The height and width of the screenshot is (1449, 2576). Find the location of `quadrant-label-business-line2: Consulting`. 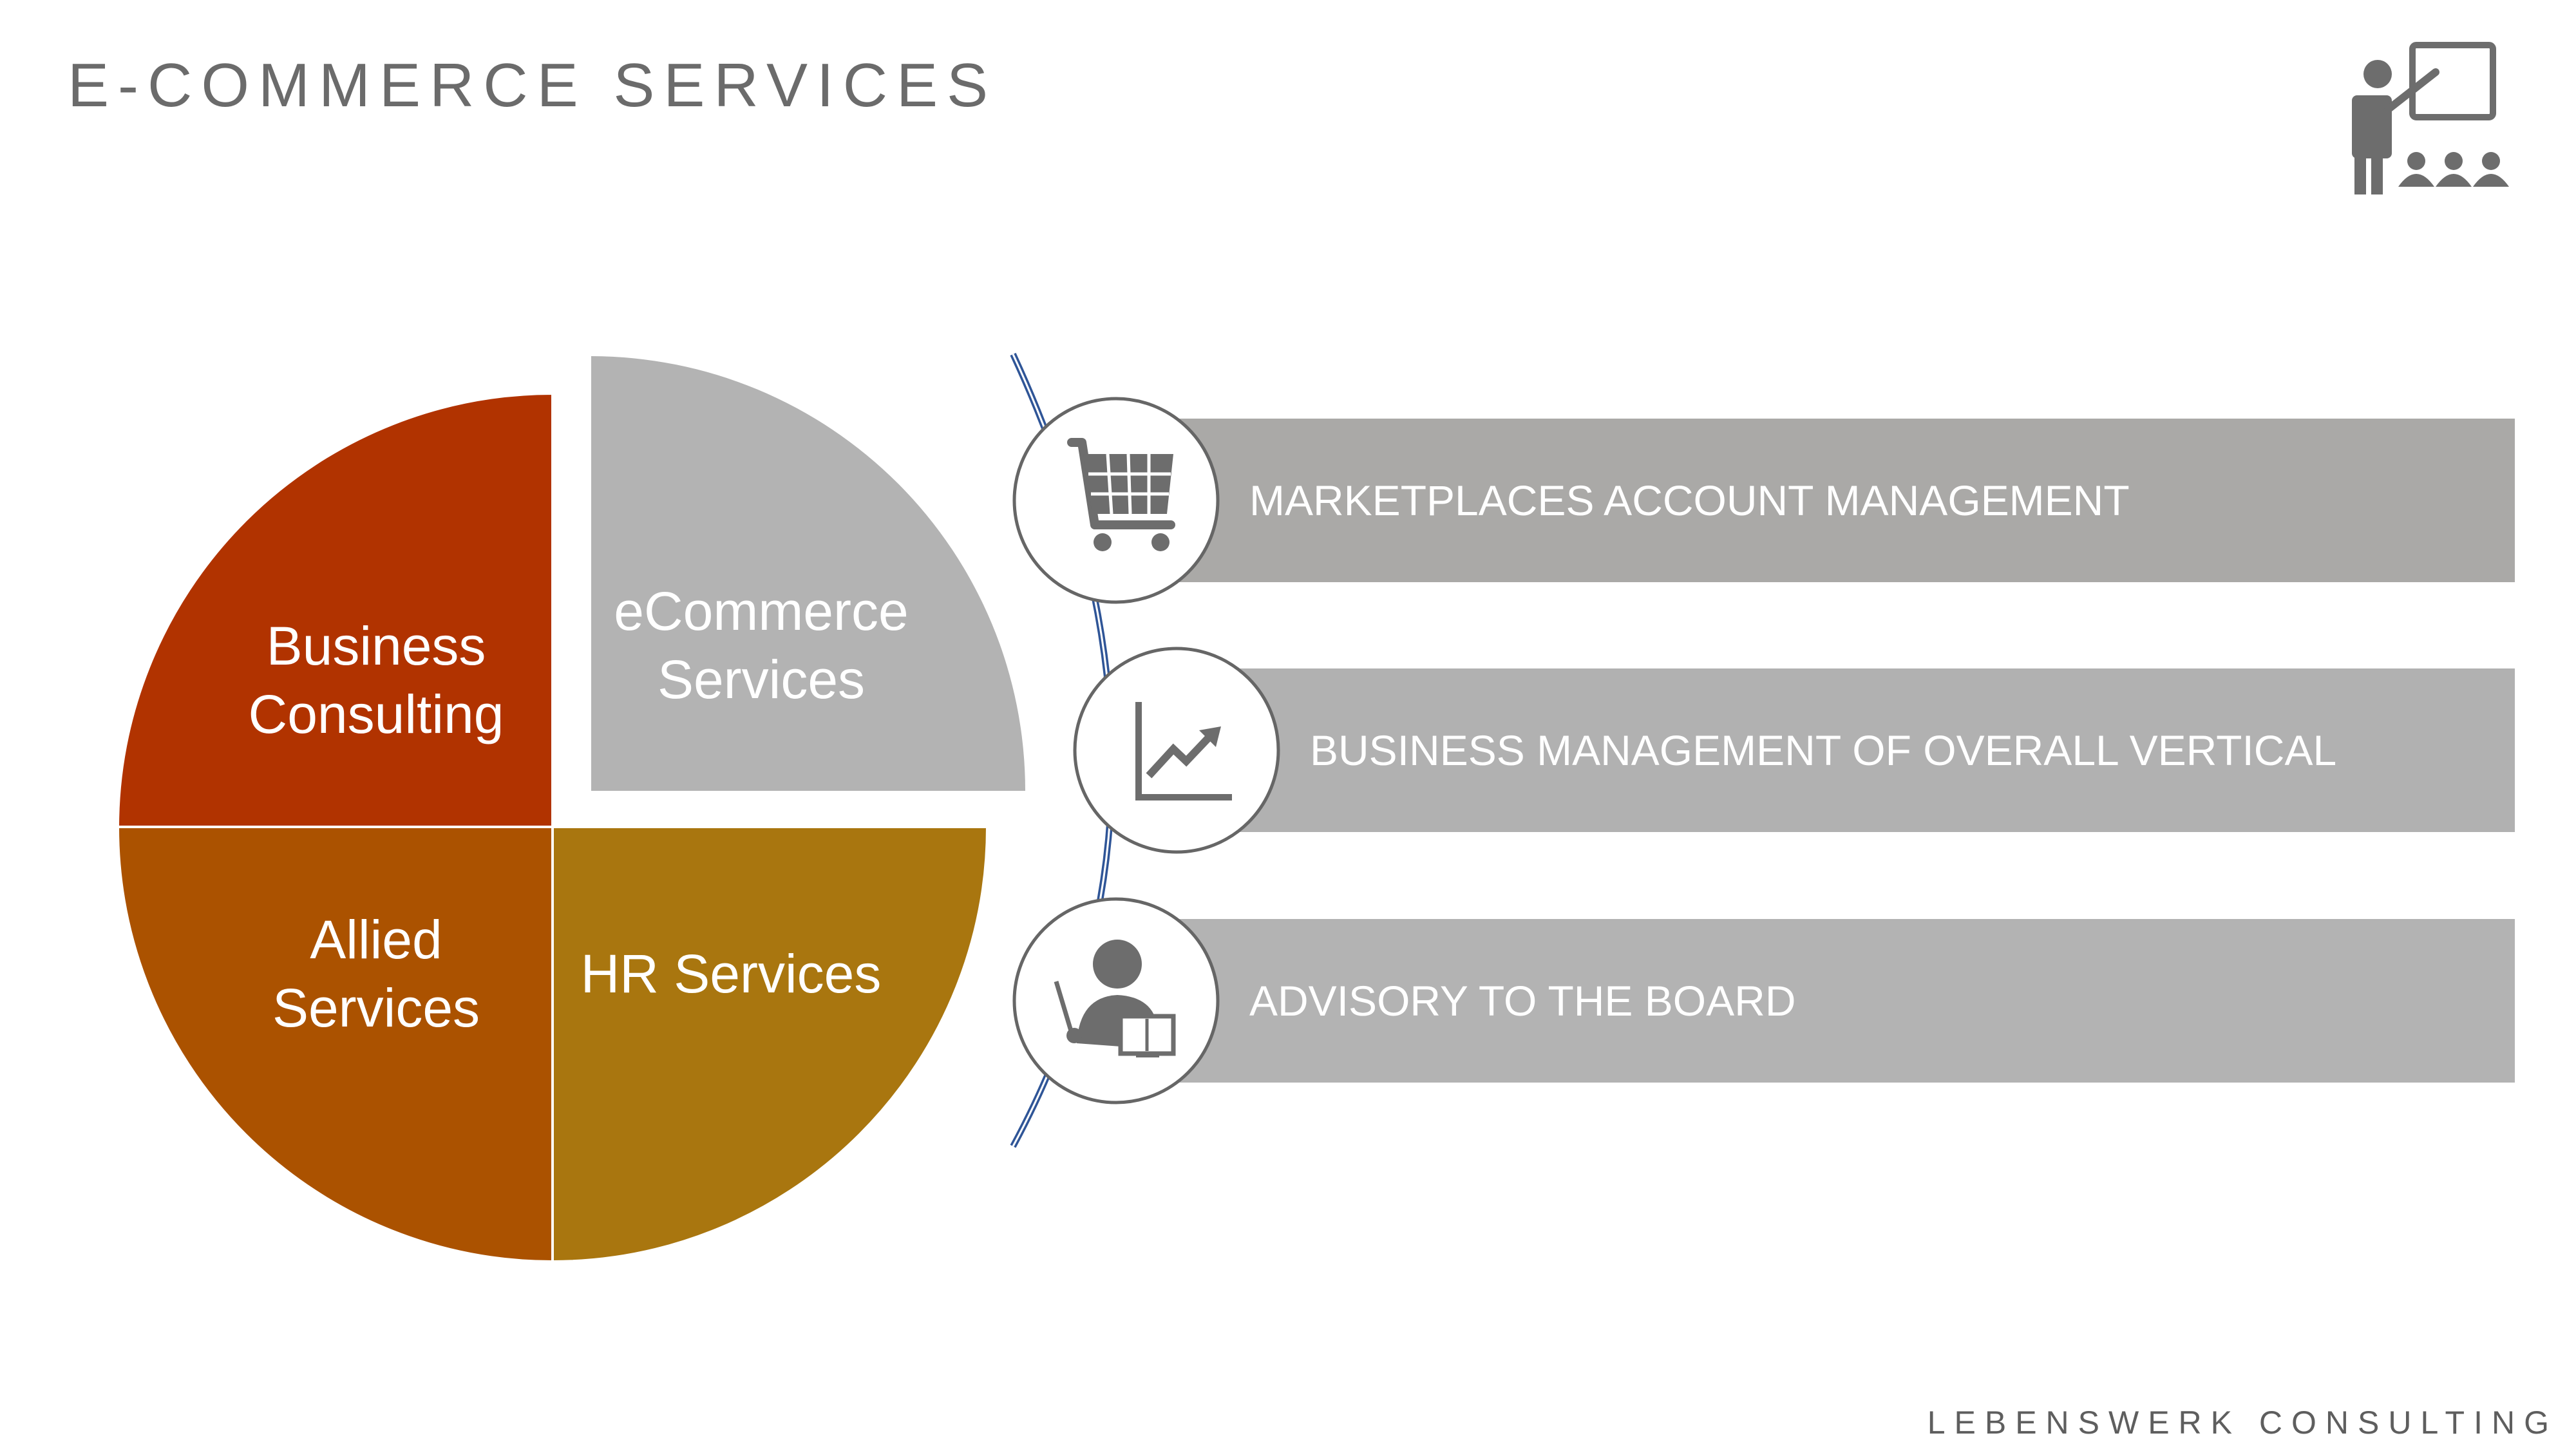

quadrant-label-business-line2: Consulting is located at coordinates (377, 714).